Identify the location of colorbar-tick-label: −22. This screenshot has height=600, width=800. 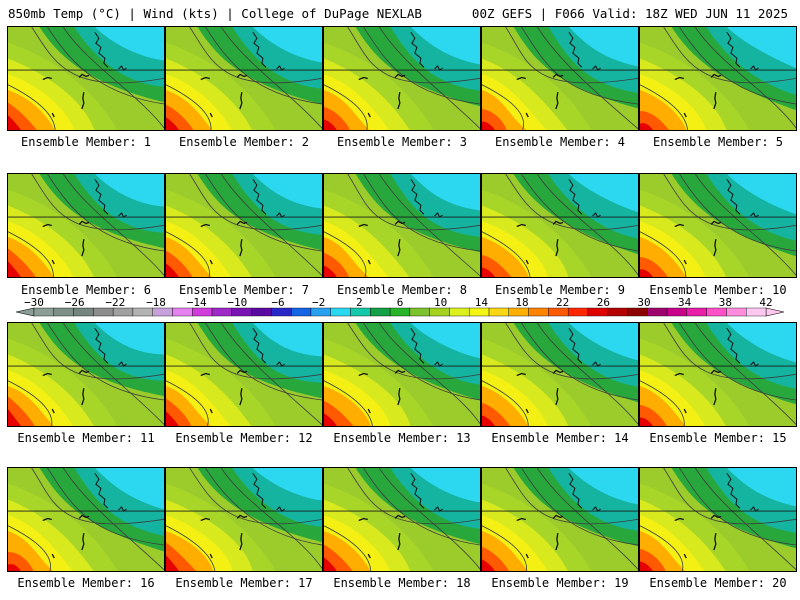
(115, 302).